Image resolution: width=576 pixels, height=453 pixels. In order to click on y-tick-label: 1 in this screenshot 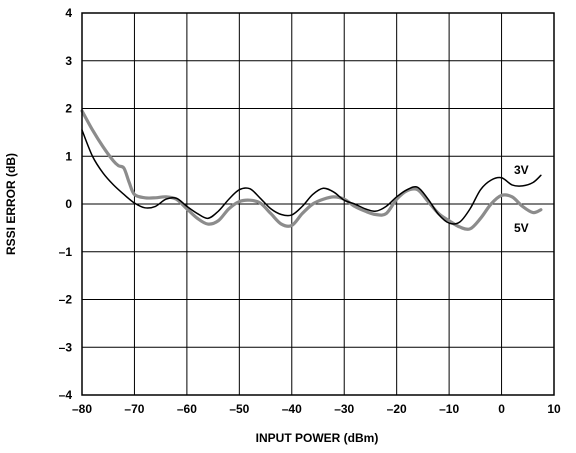, I will do `click(68, 156)`.